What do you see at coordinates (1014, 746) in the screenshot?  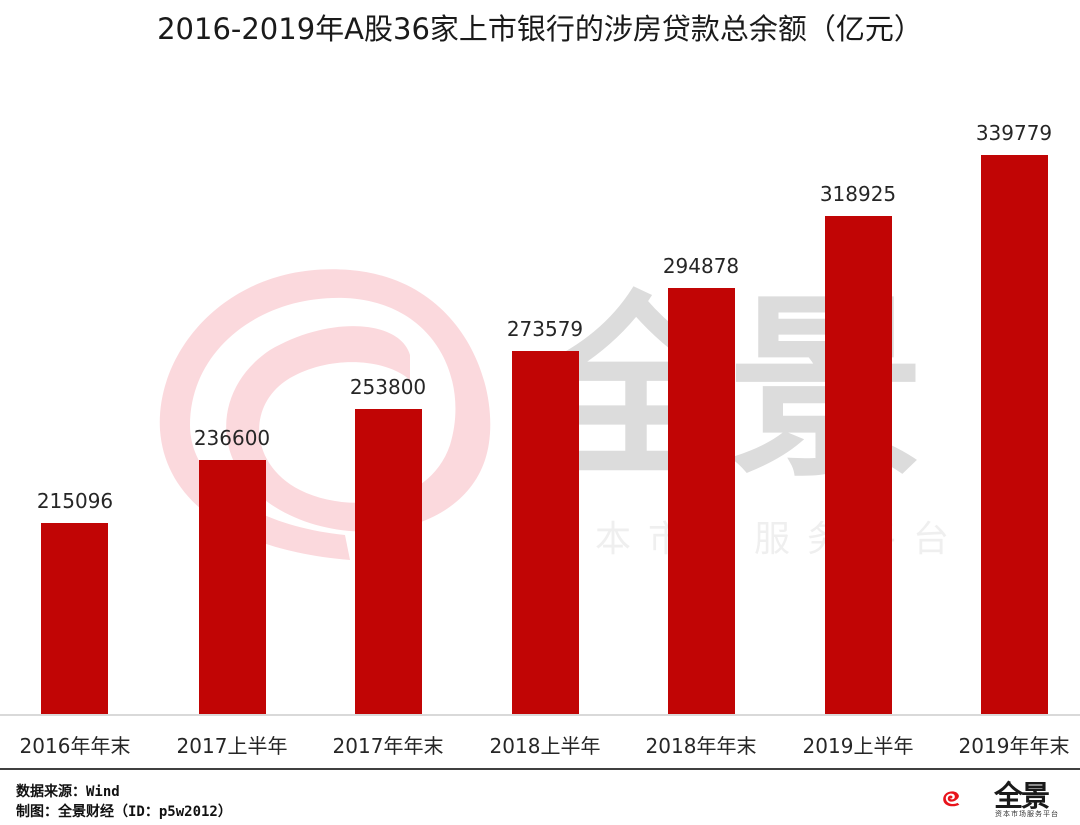 I see `x-tick-label: 2019年年末` at bounding box center [1014, 746].